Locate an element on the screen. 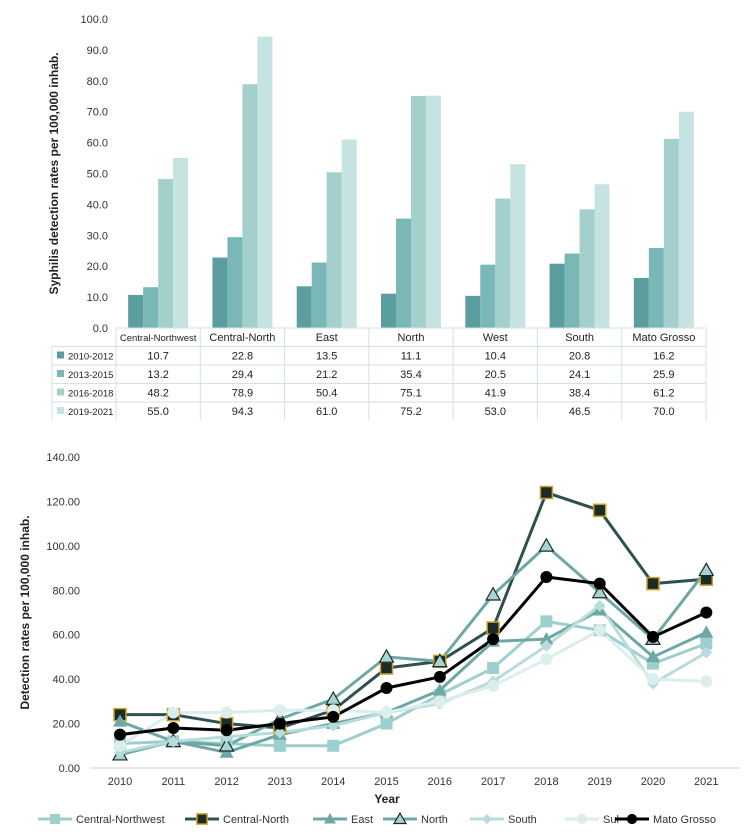 This screenshot has height=840, width=750. legend-swatch-2013-2015 is located at coordinates (60, 373).